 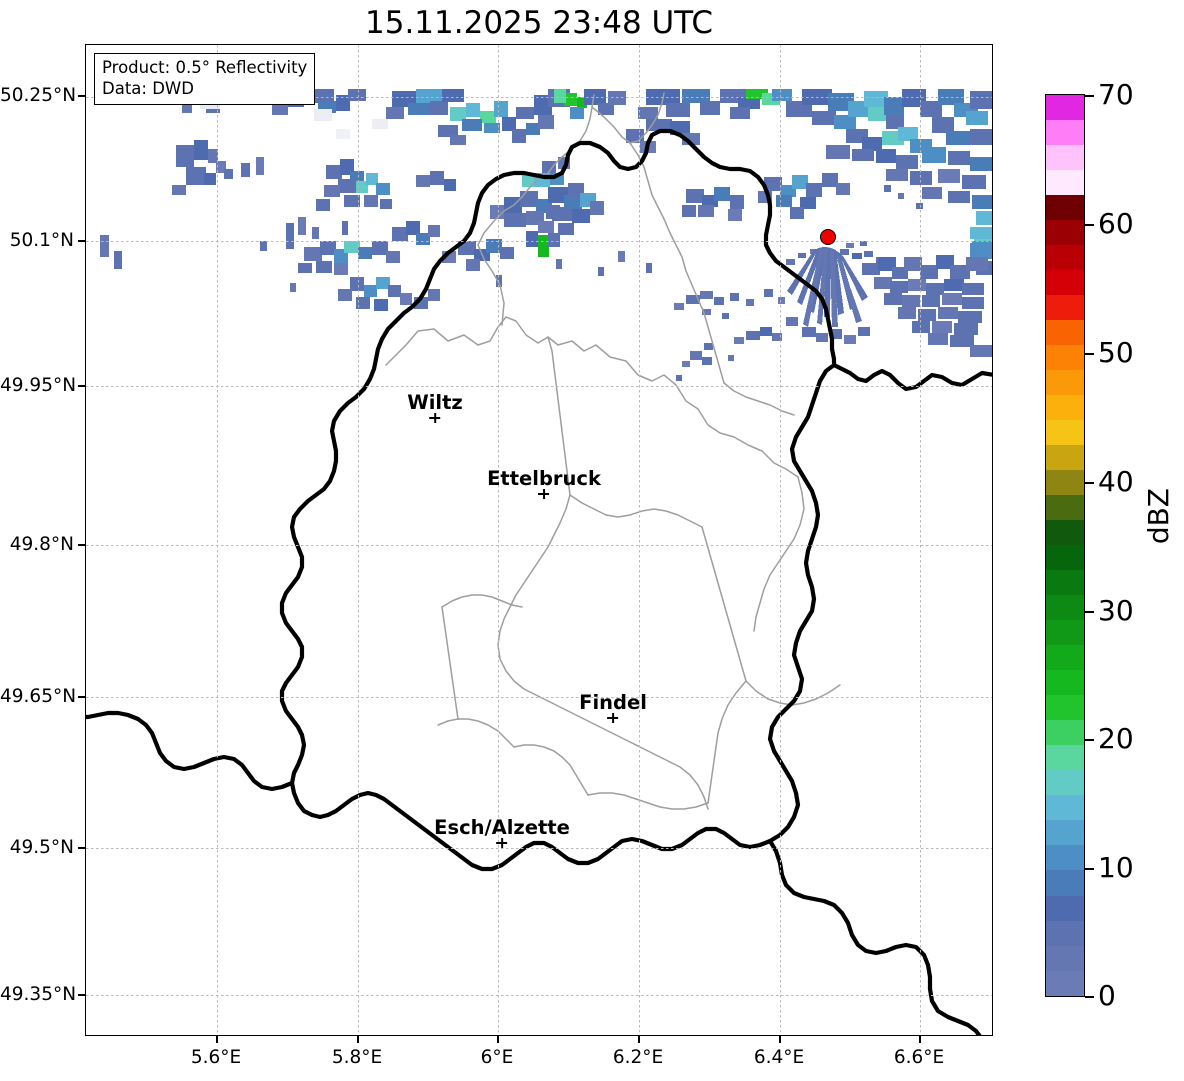 I want to click on colorbar, so click(x=1065, y=545).